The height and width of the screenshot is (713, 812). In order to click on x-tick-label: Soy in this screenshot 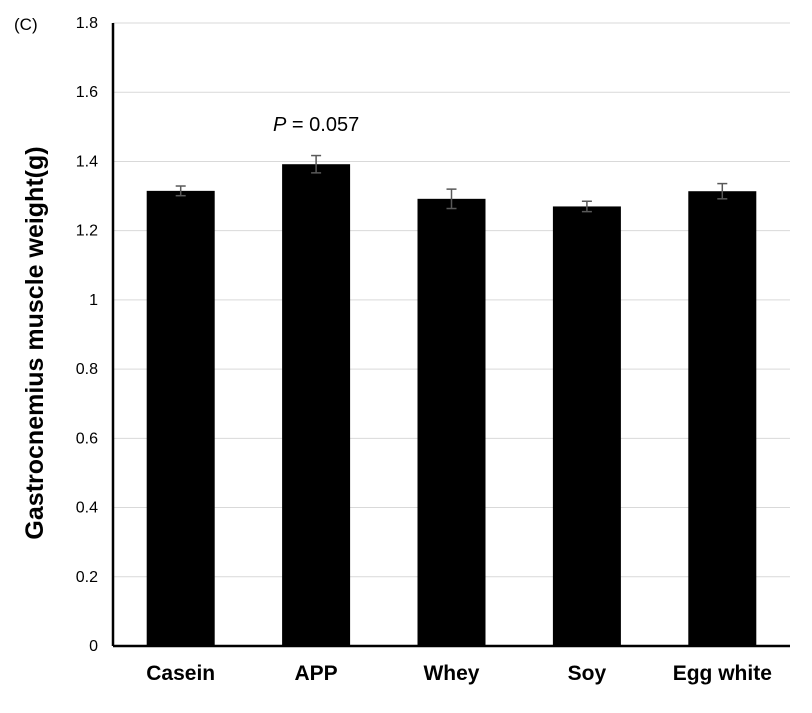, I will do `click(587, 673)`.